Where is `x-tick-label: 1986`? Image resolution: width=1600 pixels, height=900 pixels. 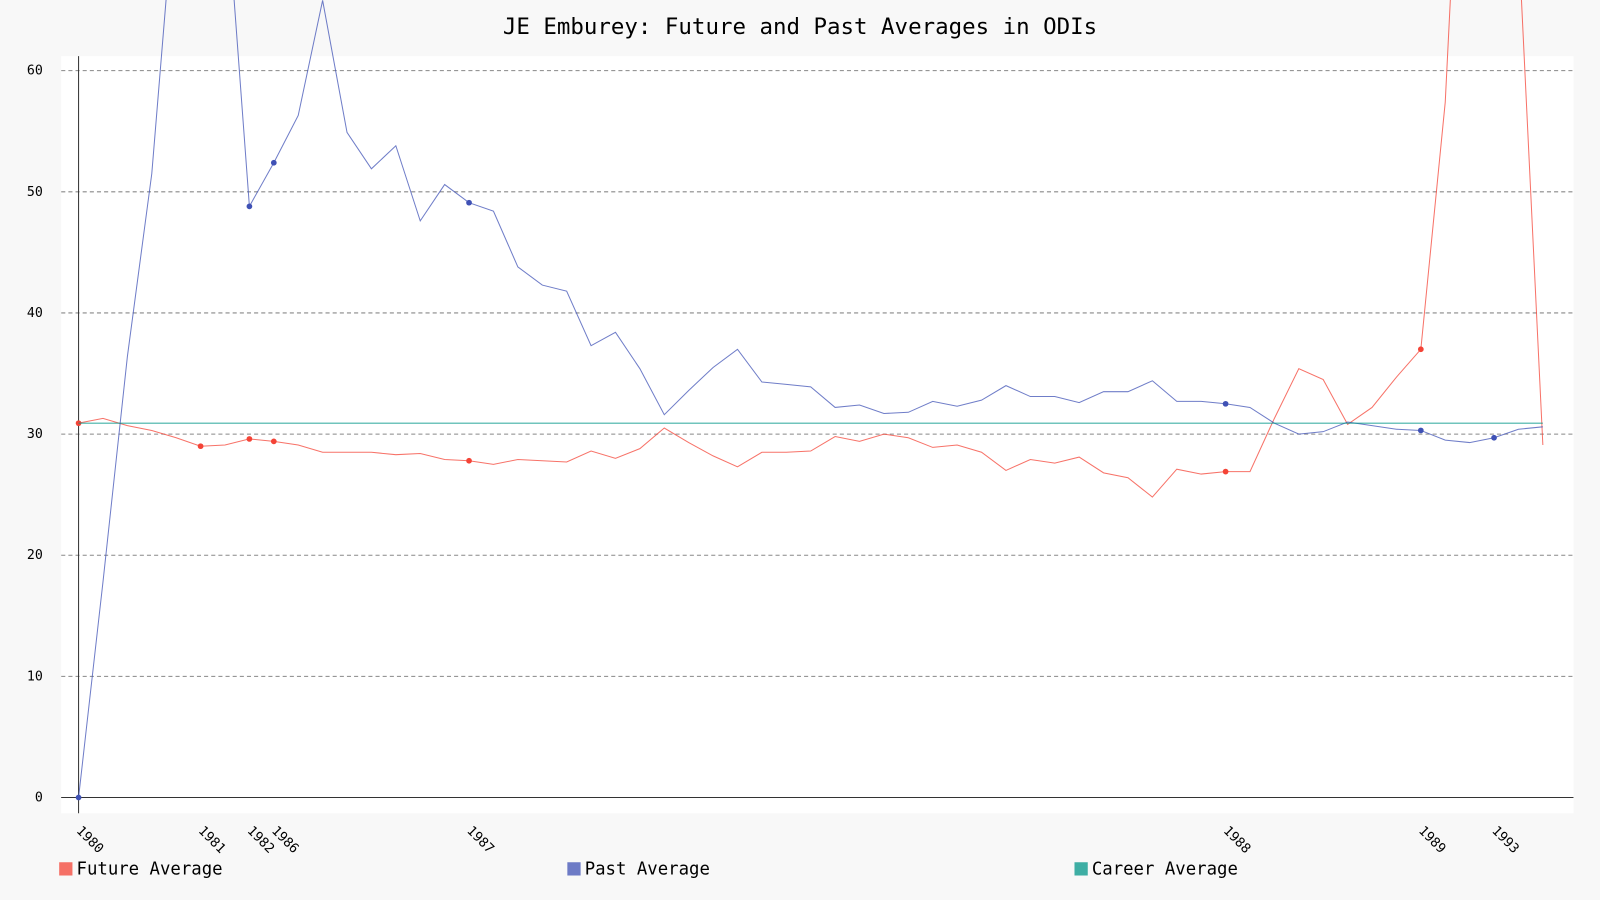
x-tick-label: 1986 is located at coordinates (284, 840).